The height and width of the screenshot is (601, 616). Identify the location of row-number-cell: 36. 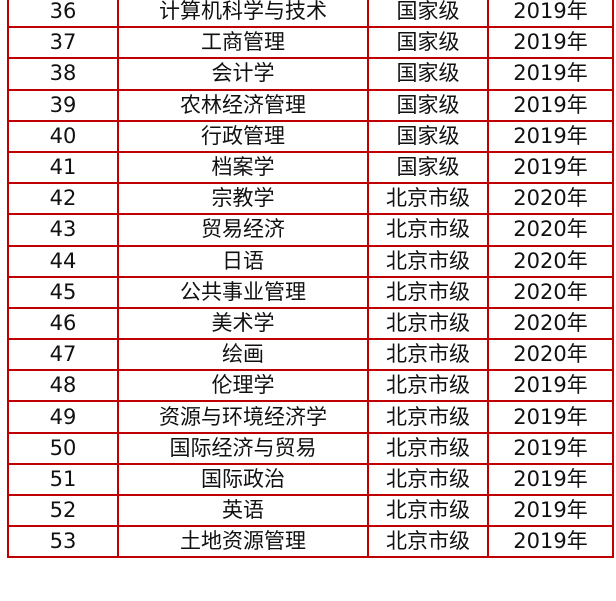
(63, 14).